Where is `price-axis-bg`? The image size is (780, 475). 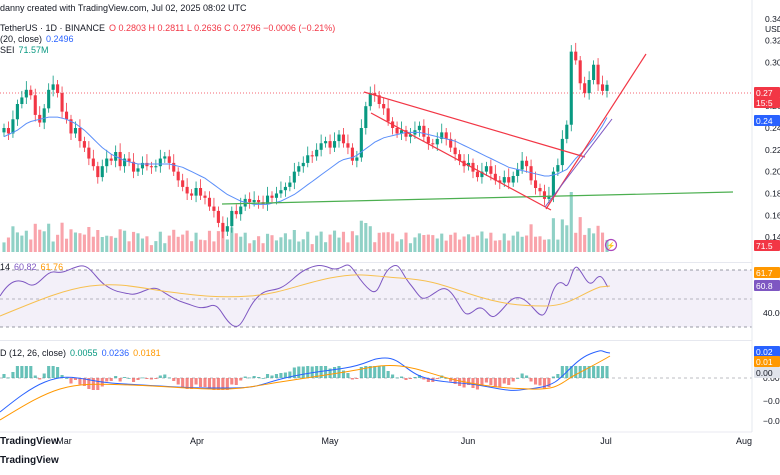 price-axis-bg is located at coordinates (766, 235).